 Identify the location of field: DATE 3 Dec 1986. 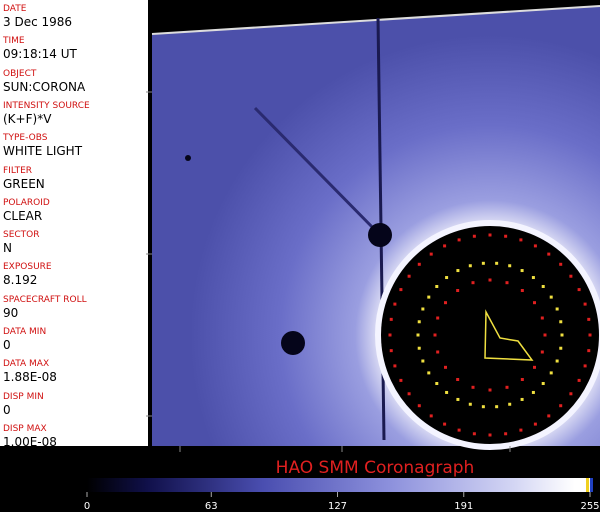
(37, 16).